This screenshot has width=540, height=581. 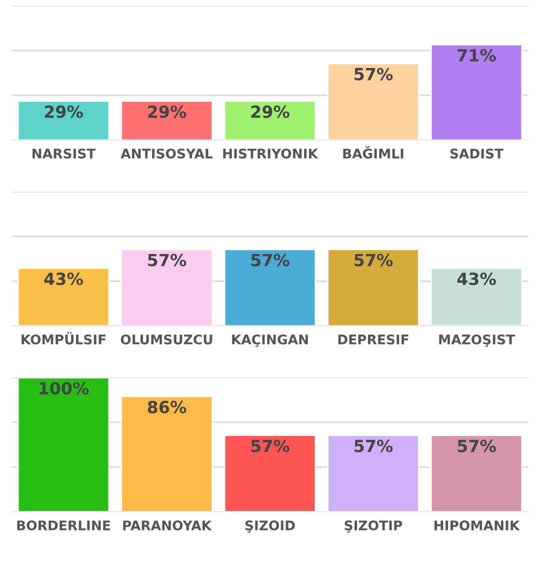 I want to click on x-tick-label: SADIST, so click(x=477, y=153).